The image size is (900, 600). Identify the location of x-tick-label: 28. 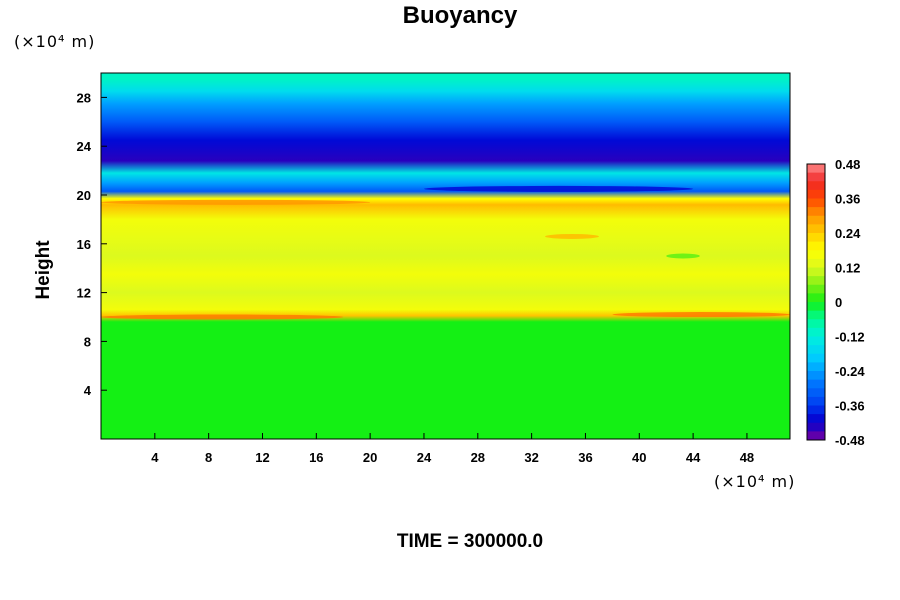
(478, 457).